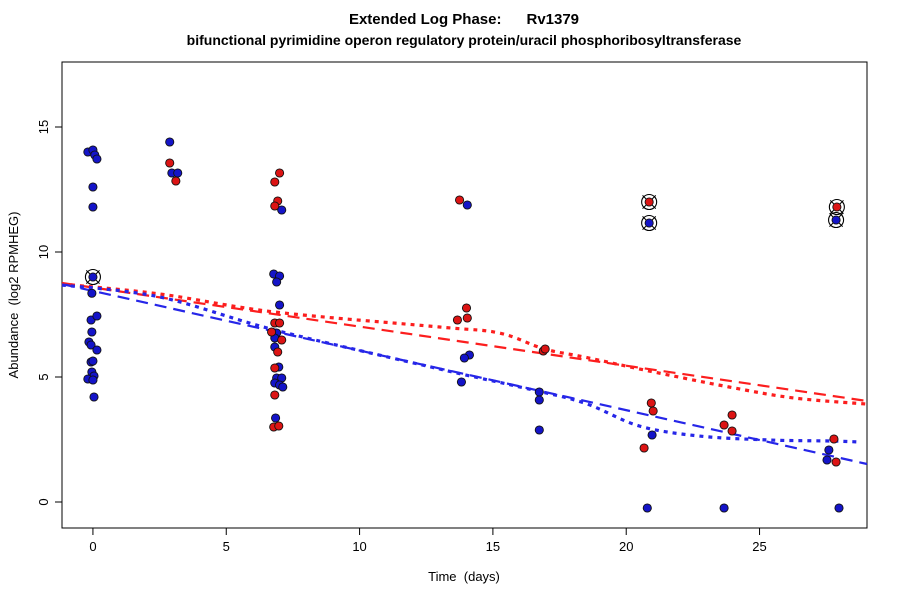 This screenshot has width=900, height=605. Describe the element at coordinates (92, 546) in the screenshot. I see `x-tick-label: 0` at that location.